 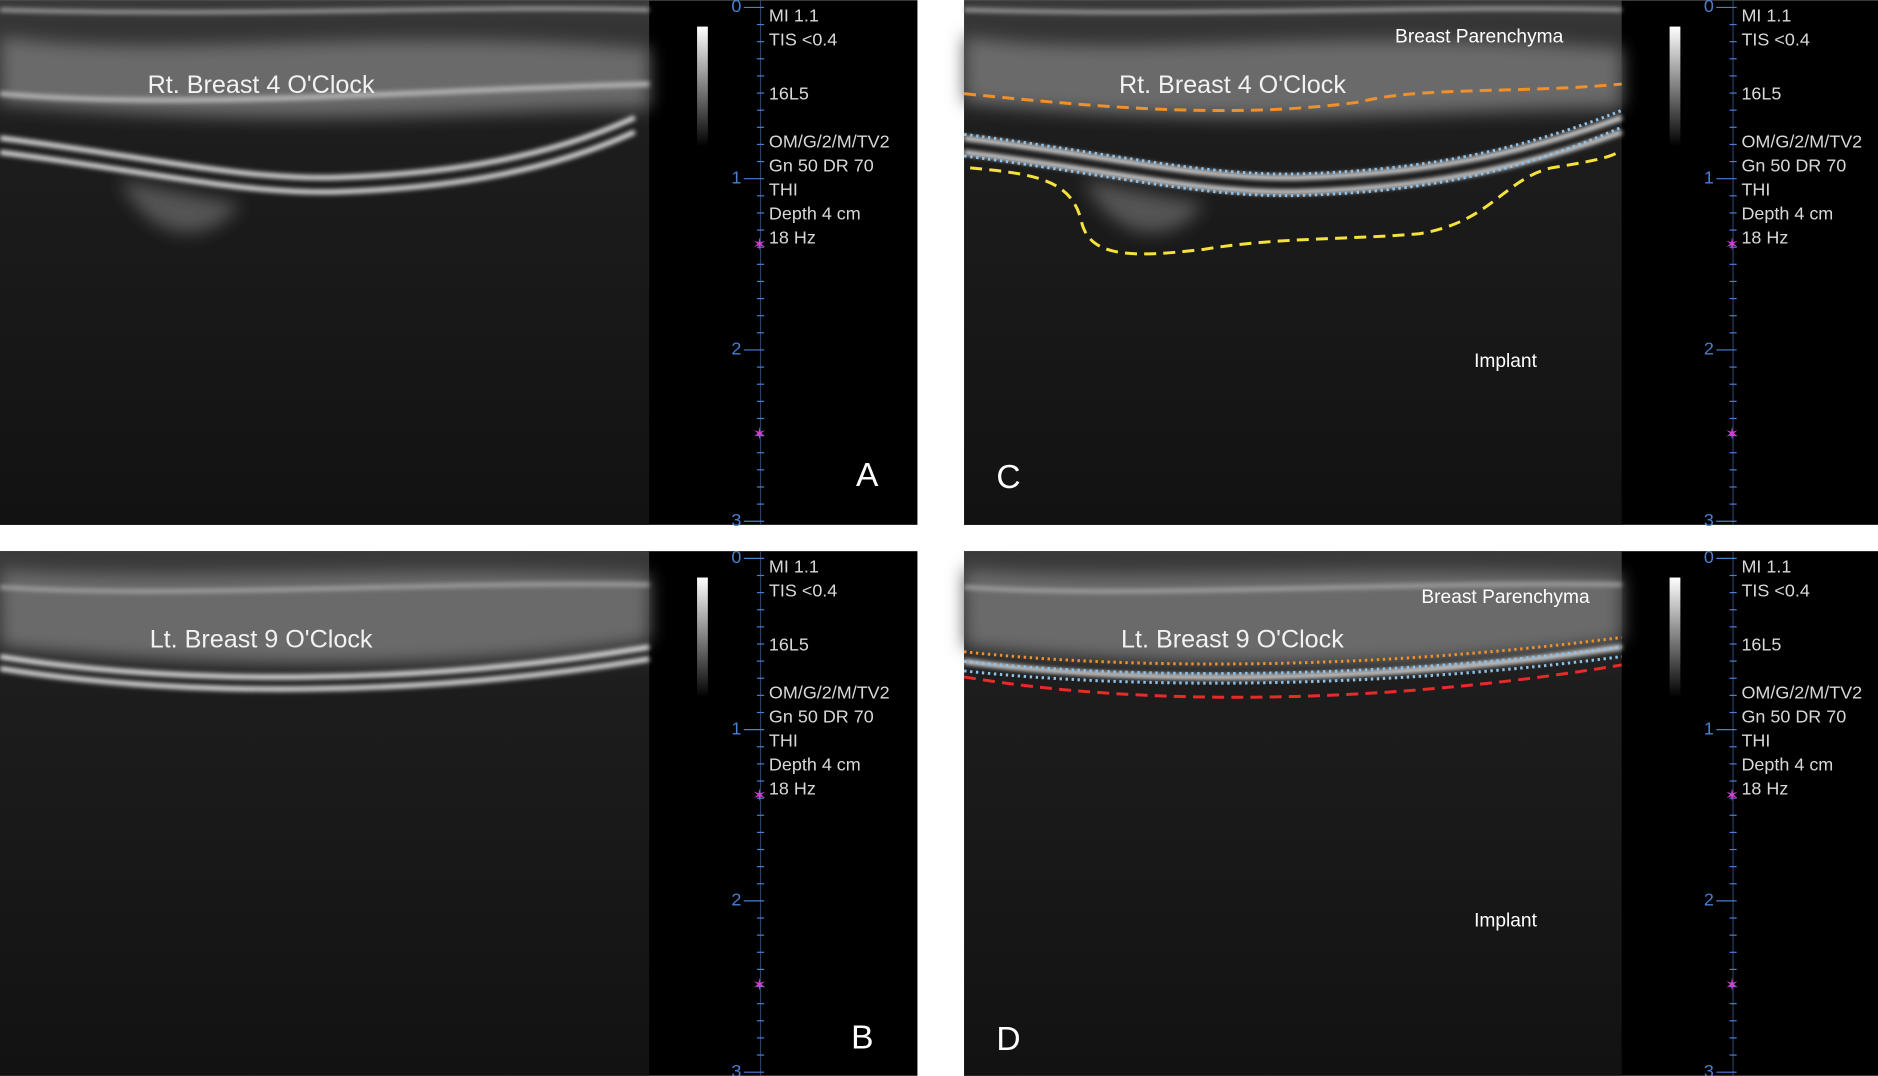 I want to click on panel-letter: A, so click(x=867, y=475).